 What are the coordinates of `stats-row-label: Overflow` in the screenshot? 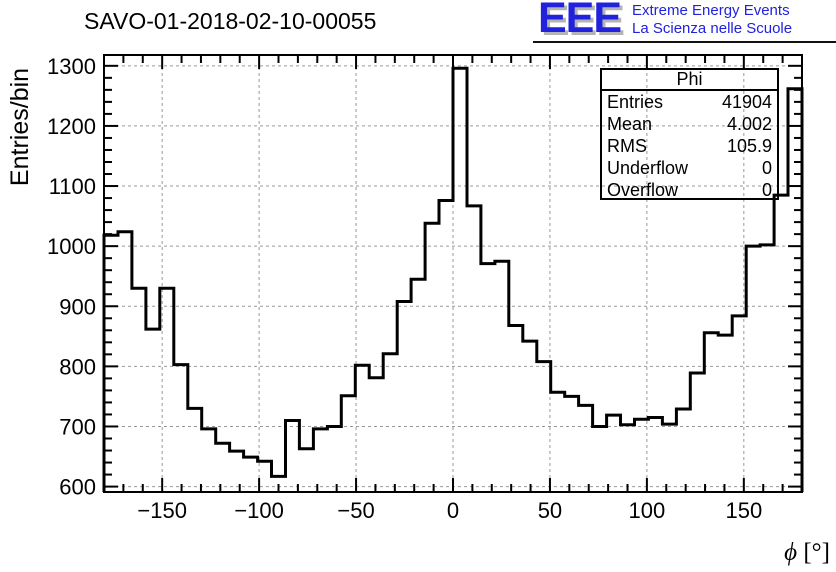 It's located at (643, 190).